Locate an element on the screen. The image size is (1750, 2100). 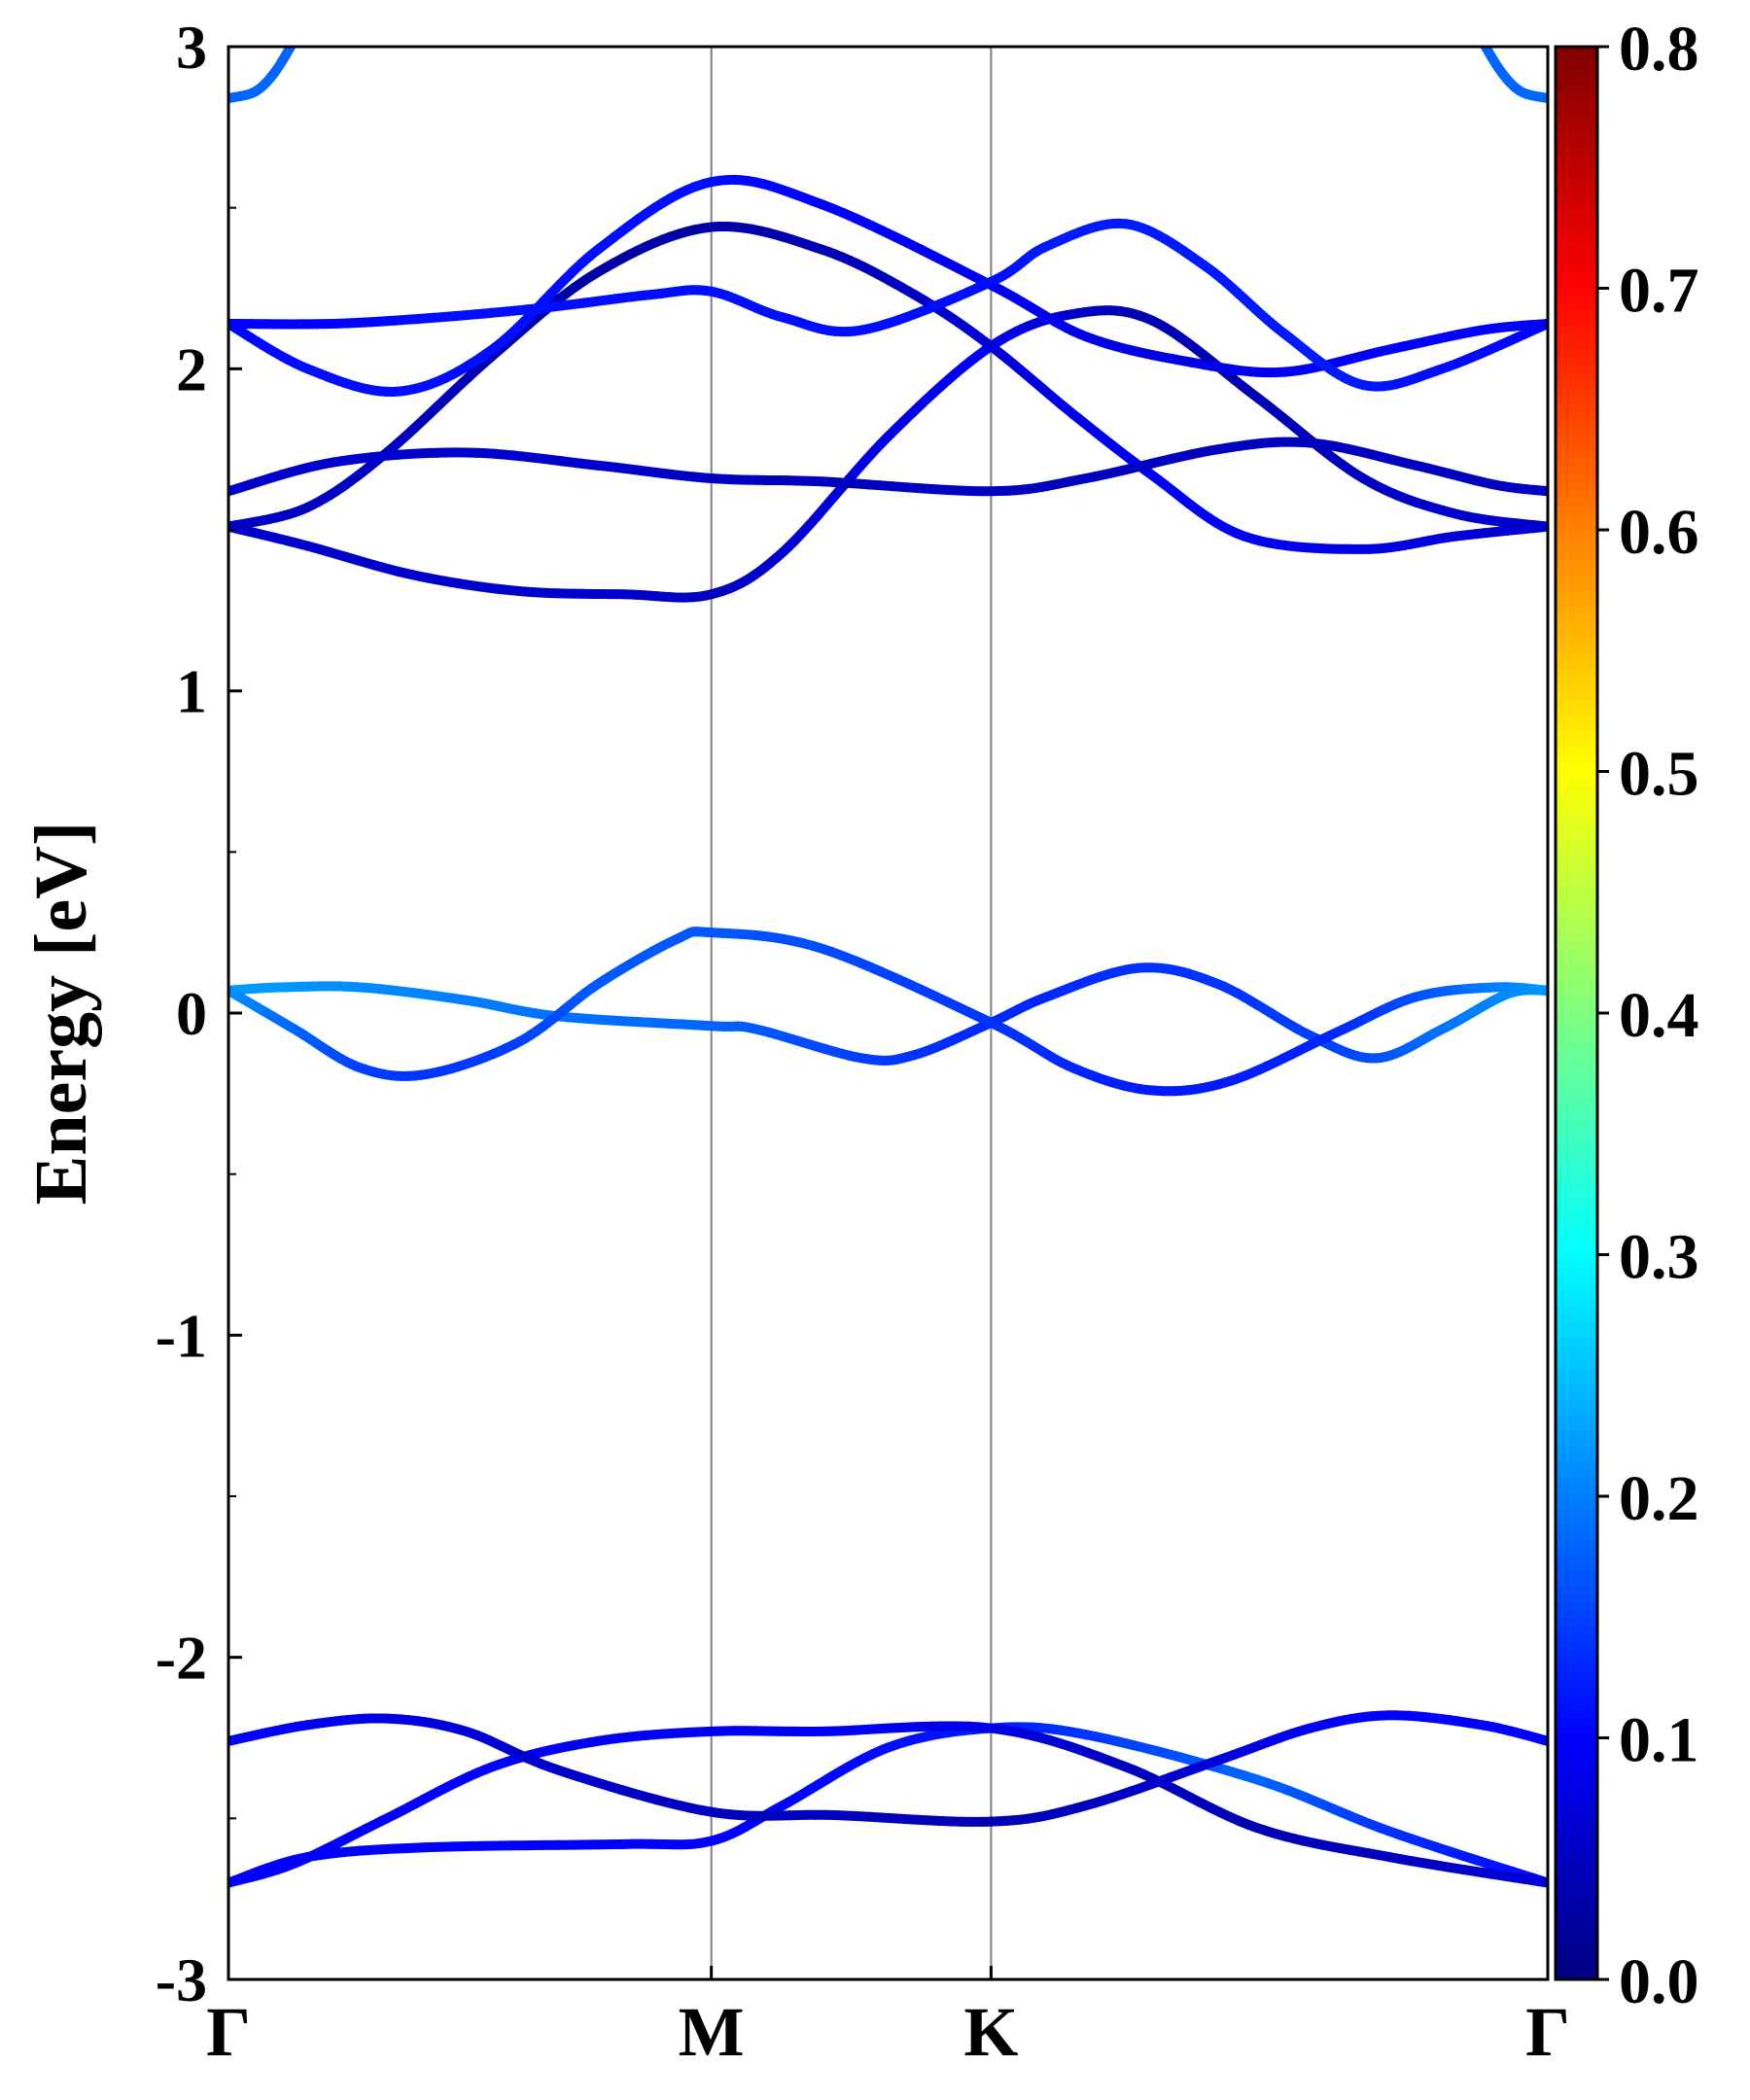
colorbar: 0.0 0.1 0.2 0.3 0.4 0.5 0.6 0.7 0.8 is located at coordinates (1626, 1015).